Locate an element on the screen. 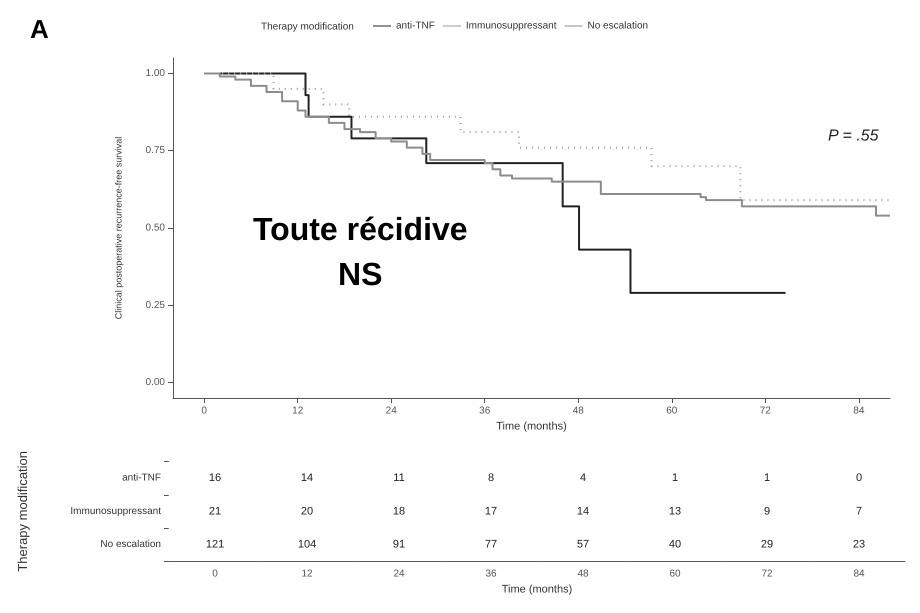  data-label: 0 is located at coordinates (859, 478).